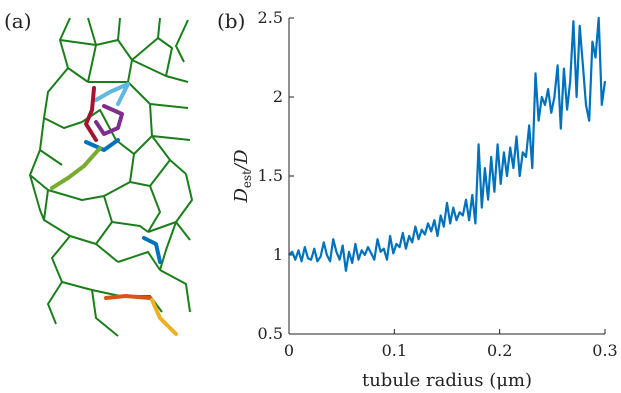  Describe the element at coordinates (451, 344) in the screenshot. I see `x-axis-ticks: 0 0.1 0.2 0.3` at that location.